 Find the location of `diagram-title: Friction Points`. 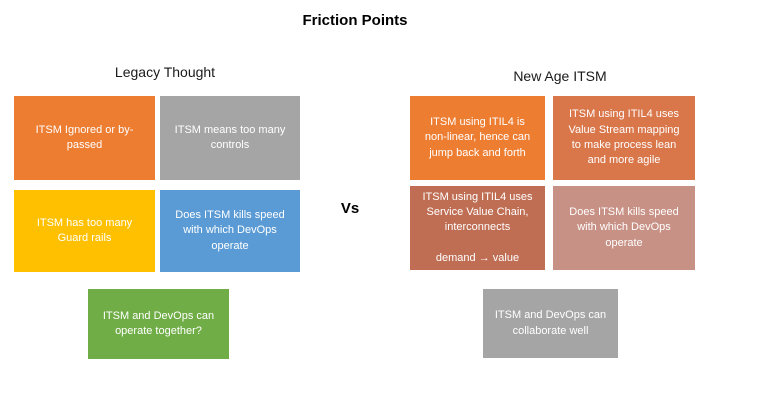

diagram-title: Friction Points is located at coordinates (355, 20).